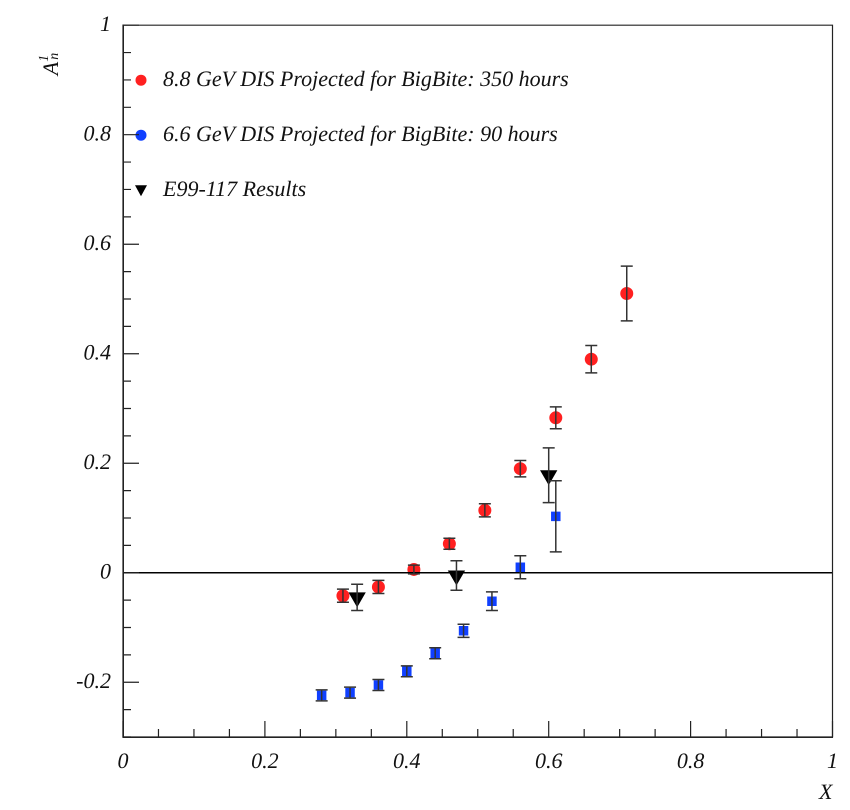 The height and width of the screenshot is (810, 850). Describe the element at coordinates (265, 760) in the screenshot. I see `x-tick-label: 0.2` at that location.